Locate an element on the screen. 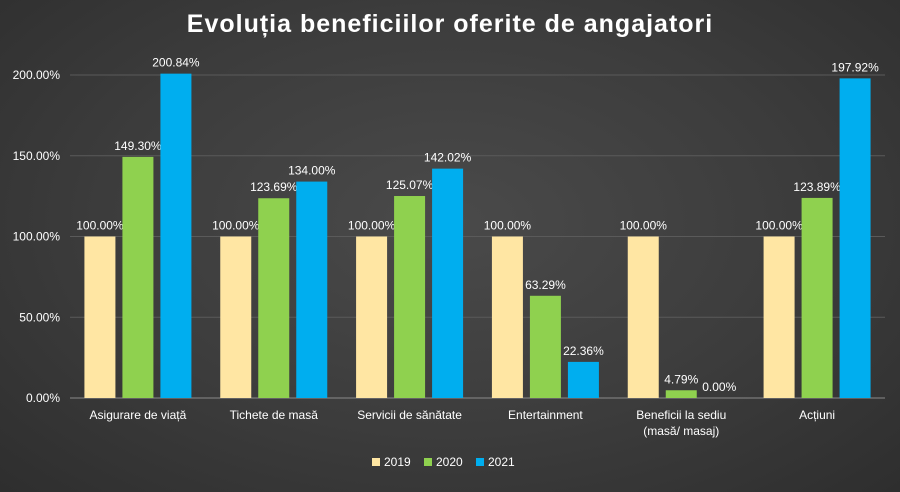 Image resolution: width=900 pixels, height=492 pixels. data-label: 134.00% is located at coordinates (312, 171).